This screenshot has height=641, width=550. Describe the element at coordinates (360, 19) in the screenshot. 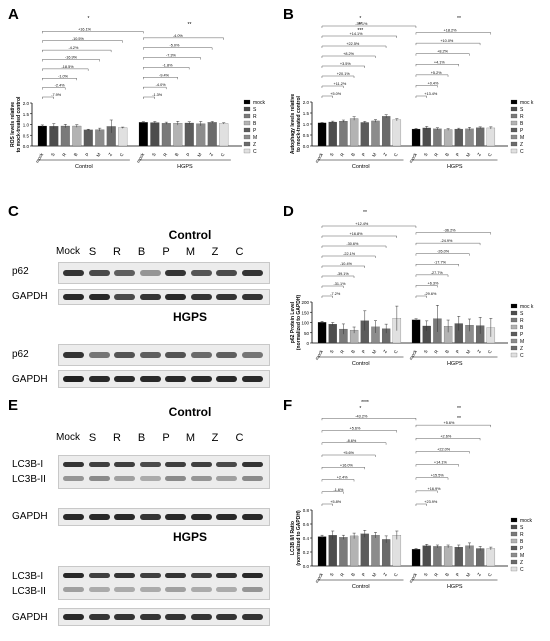

I see `chart-b-sig-1: *` at that location.